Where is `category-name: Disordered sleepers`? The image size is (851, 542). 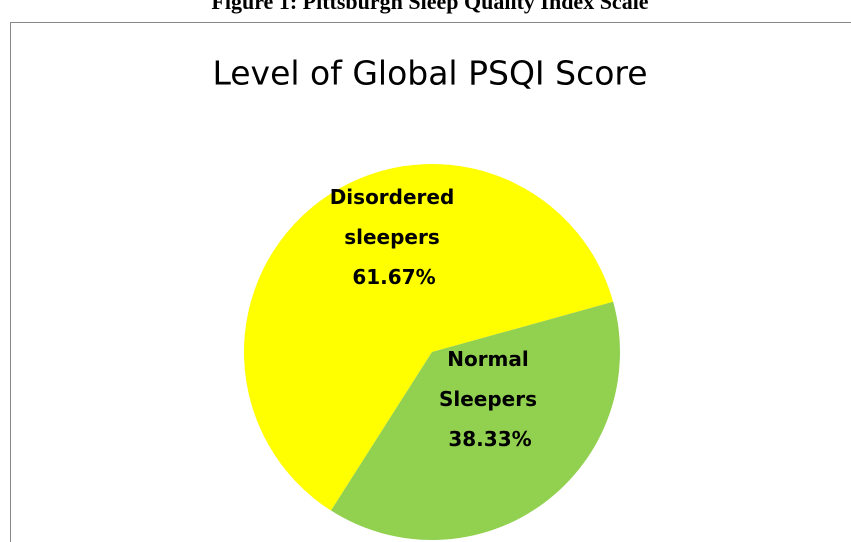
category-name: Disordered sleepers is located at coordinates (392, 217).